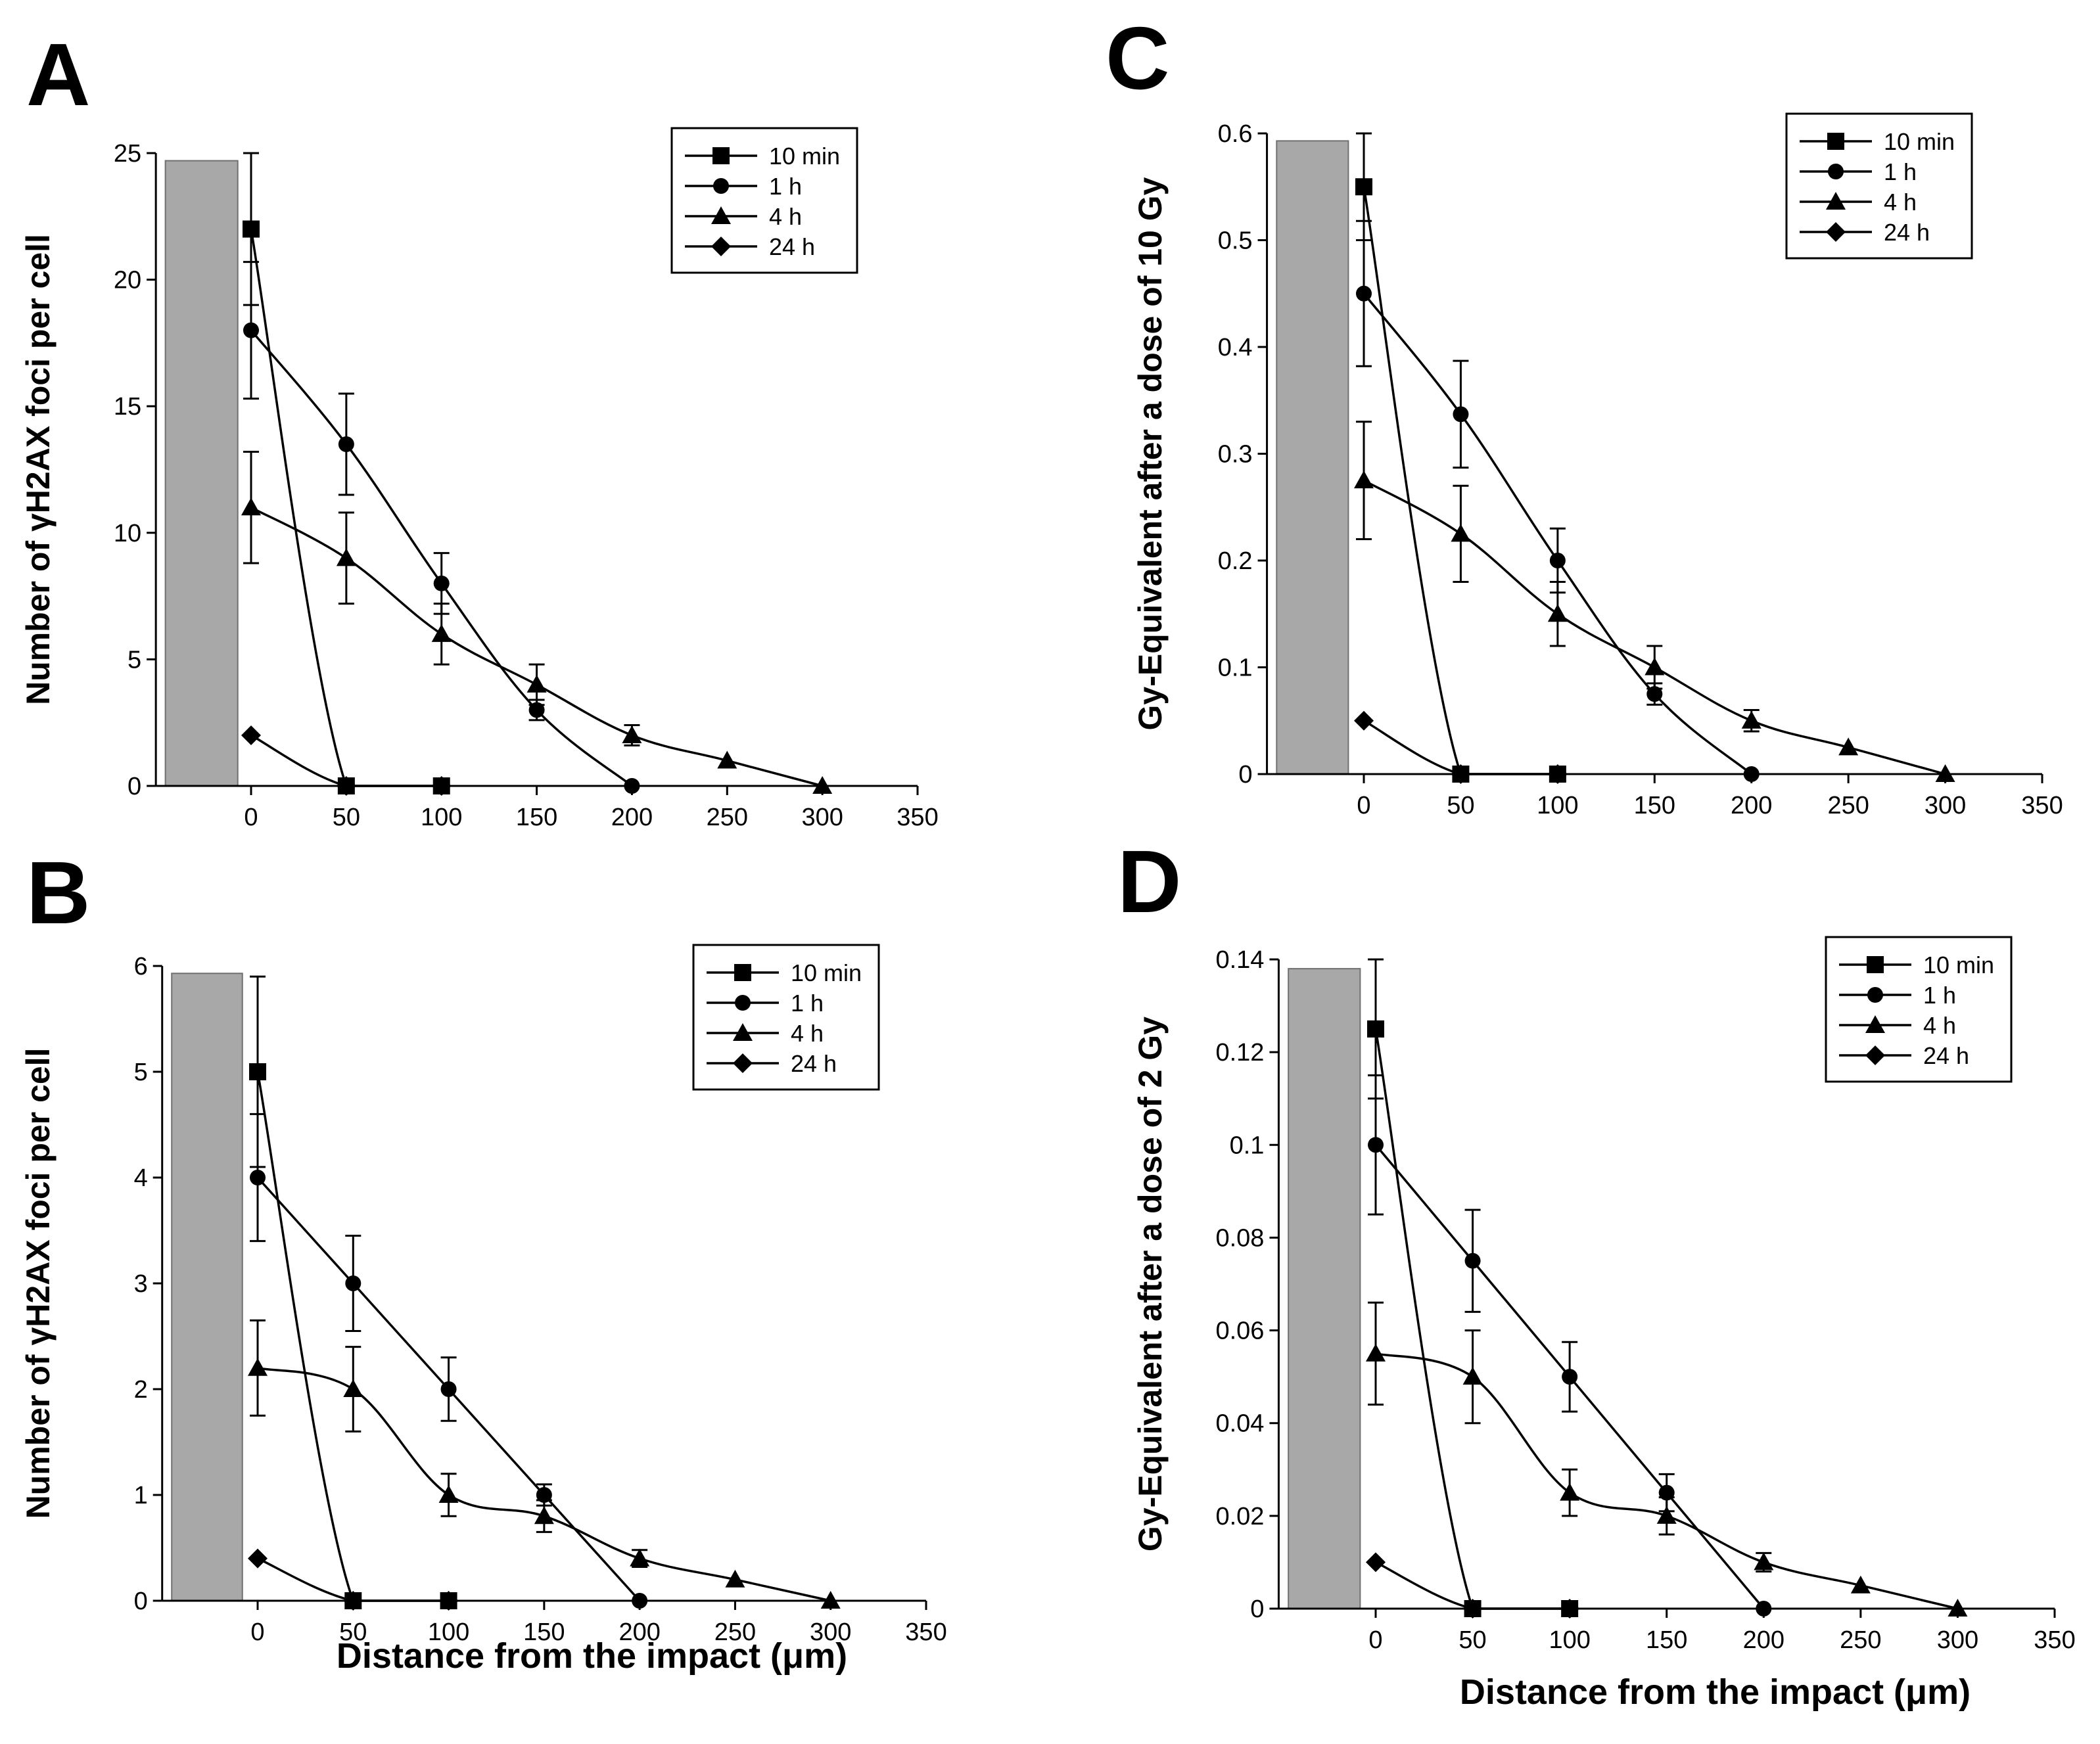 The height and width of the screenshot is (1744, 2100). Describe the element at coordinates (2054, 1640) in the screenshot. I see `x-tick-label: 350` at that location.